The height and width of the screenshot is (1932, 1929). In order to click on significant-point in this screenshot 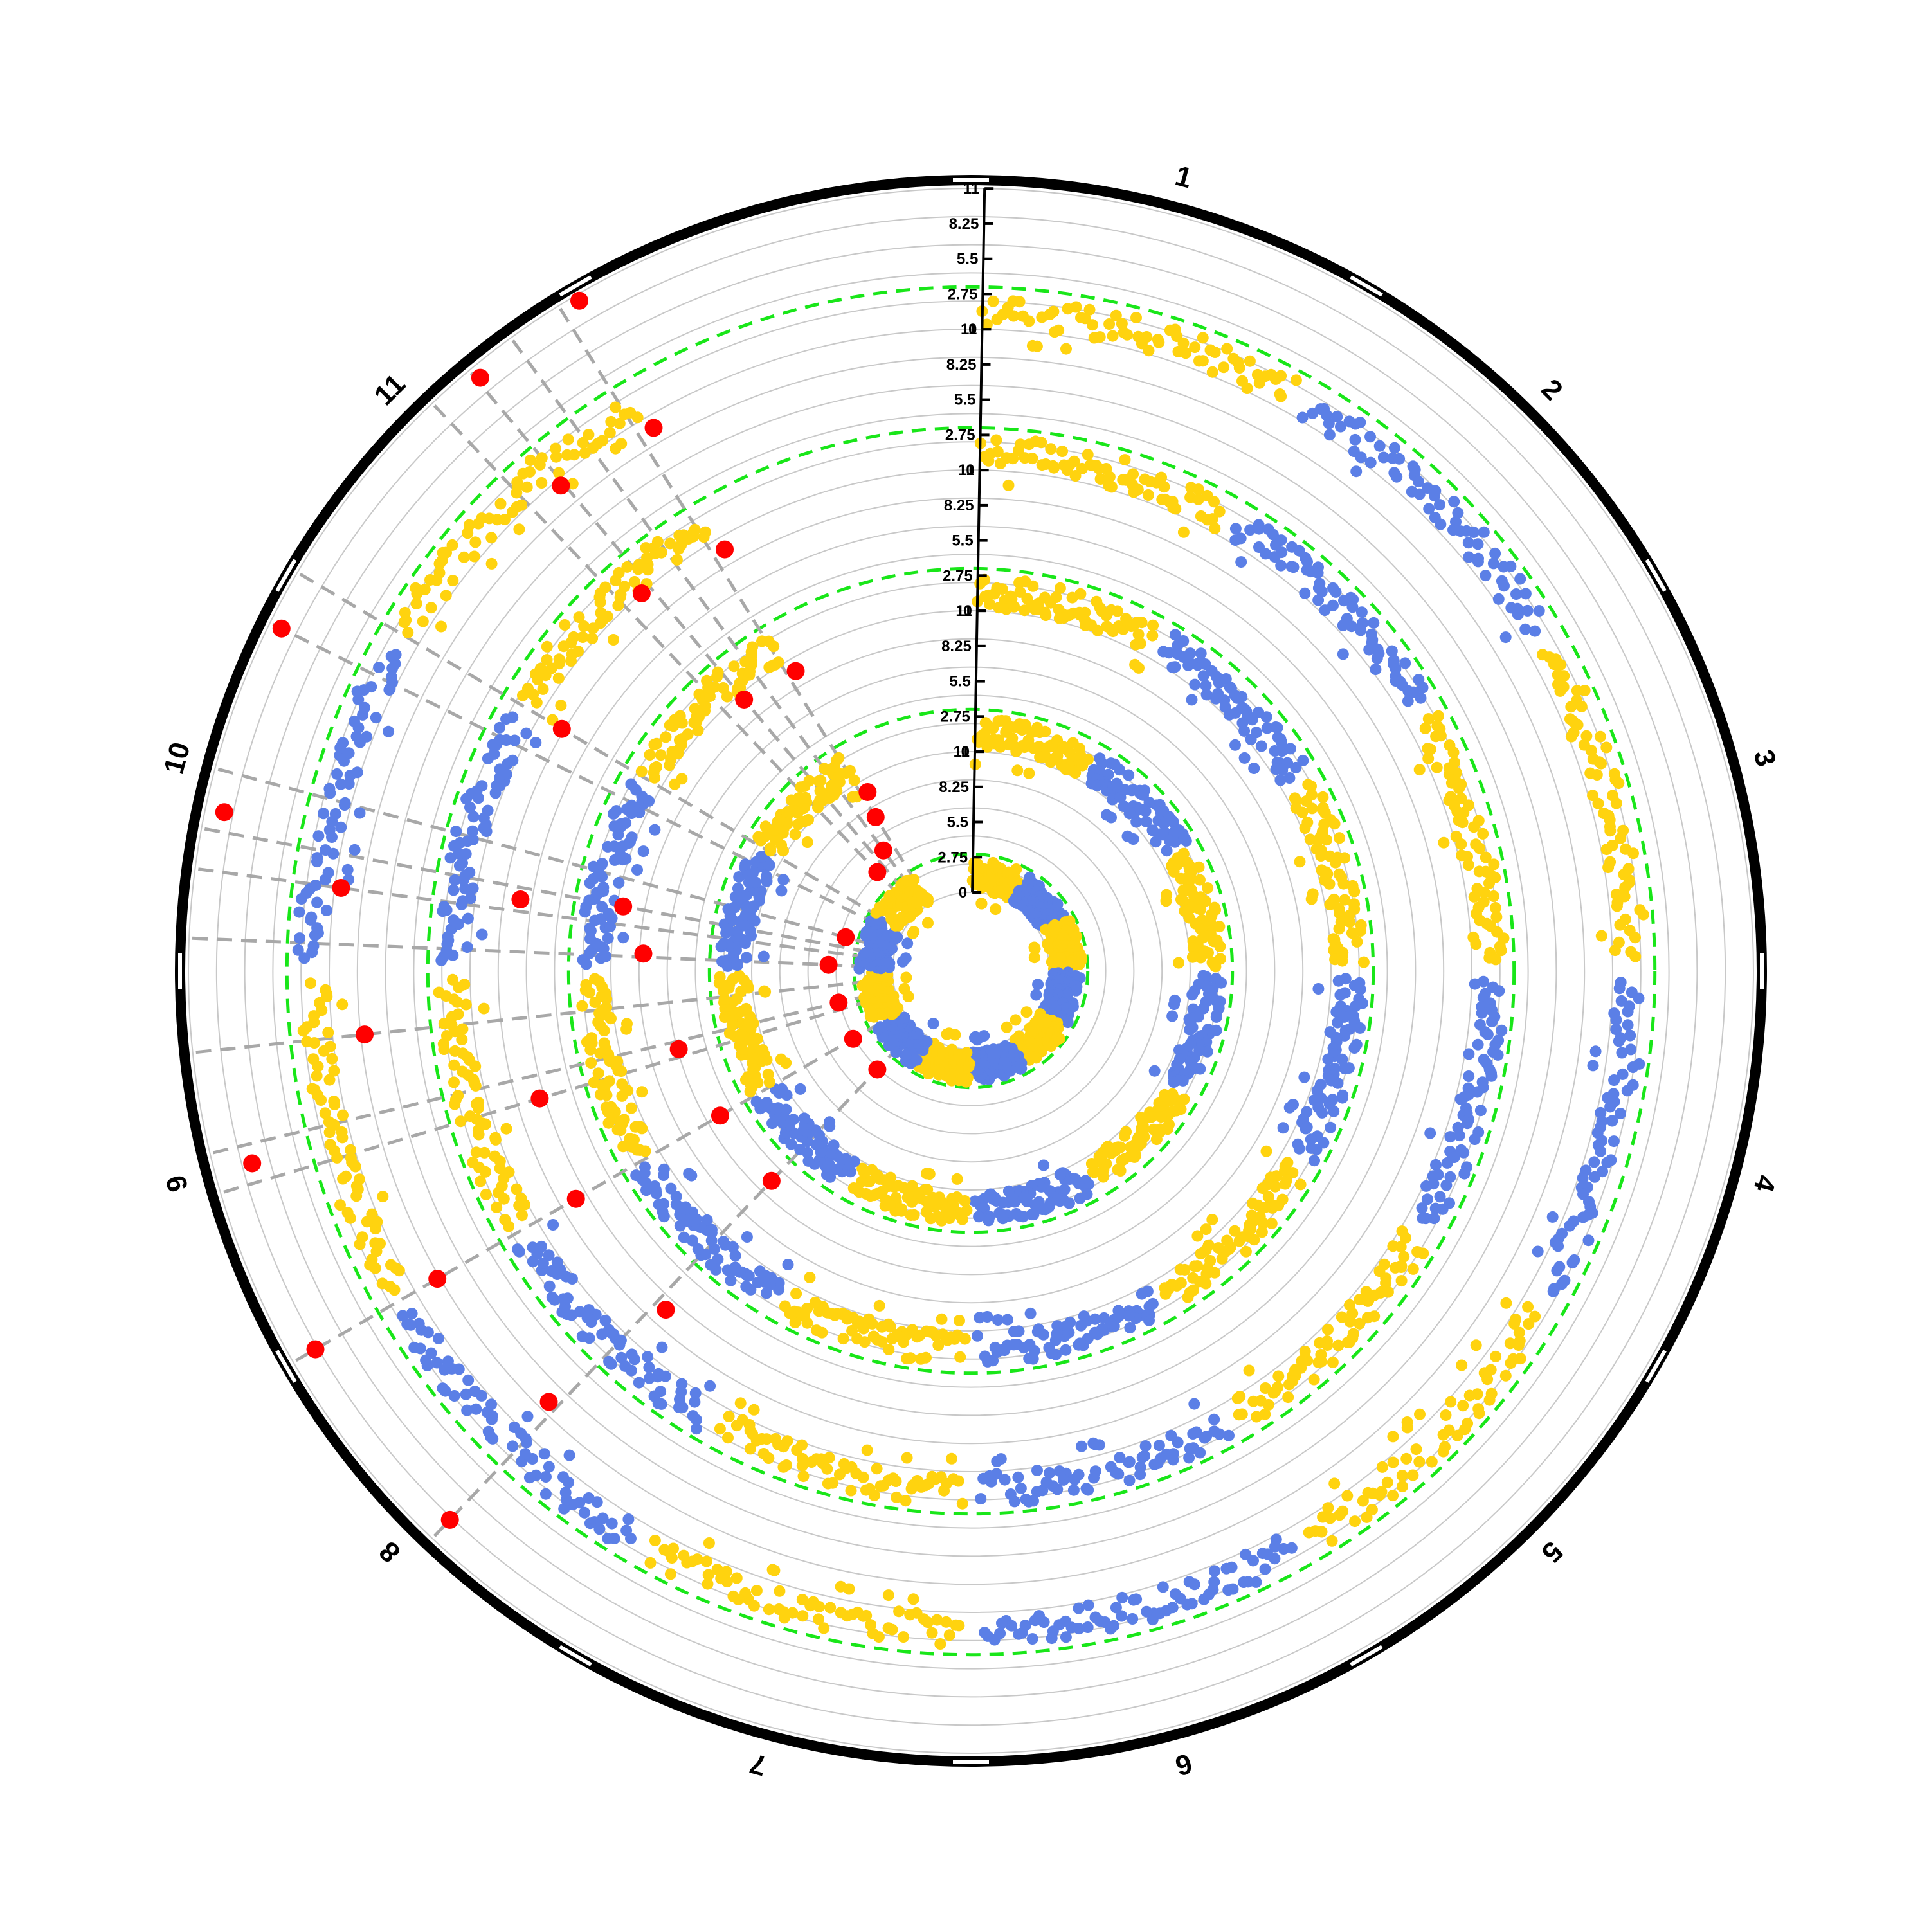, I will do `click(548, 1402)`.